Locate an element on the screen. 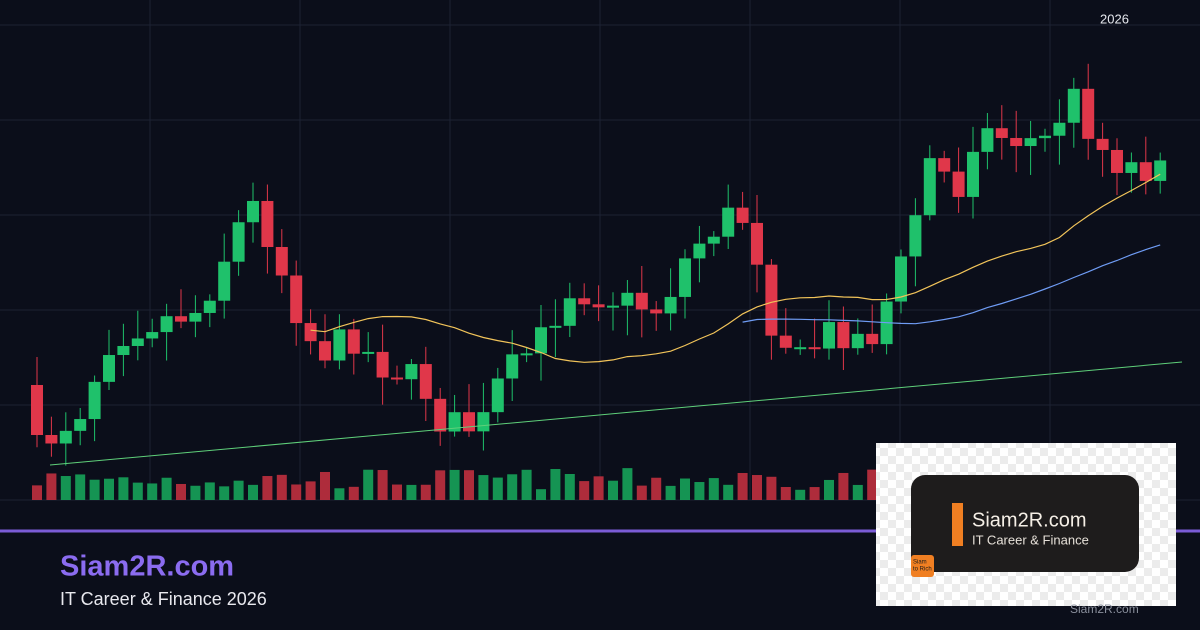  year-label: 2026 is located at coordinates (1114, 18).